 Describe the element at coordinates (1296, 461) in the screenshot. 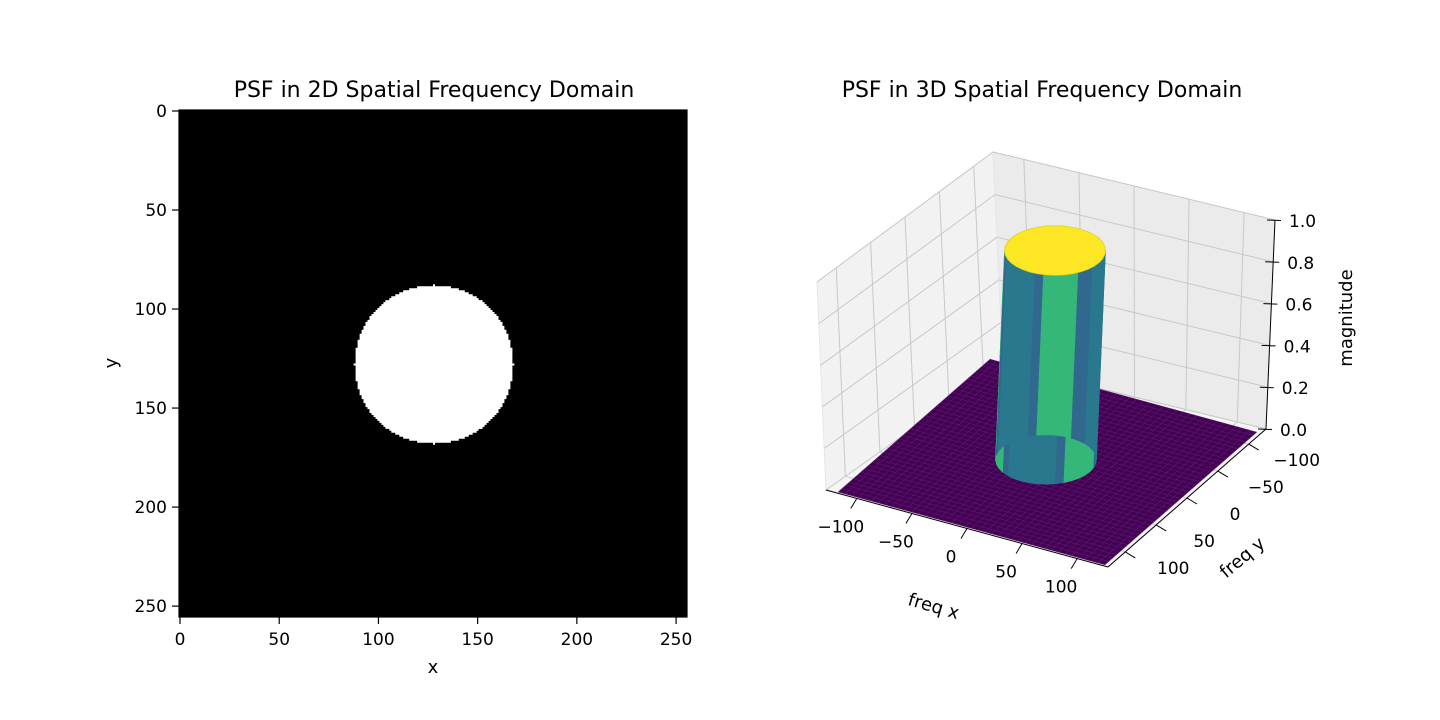

I see `y3d-tick-label: −100` at that location.